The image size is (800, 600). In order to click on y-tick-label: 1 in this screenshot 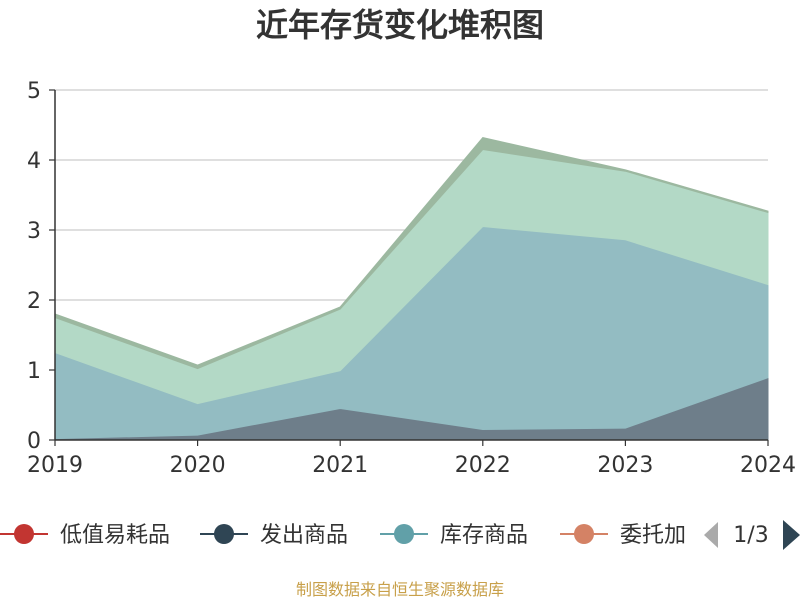, I will do `click(34, 371)`.